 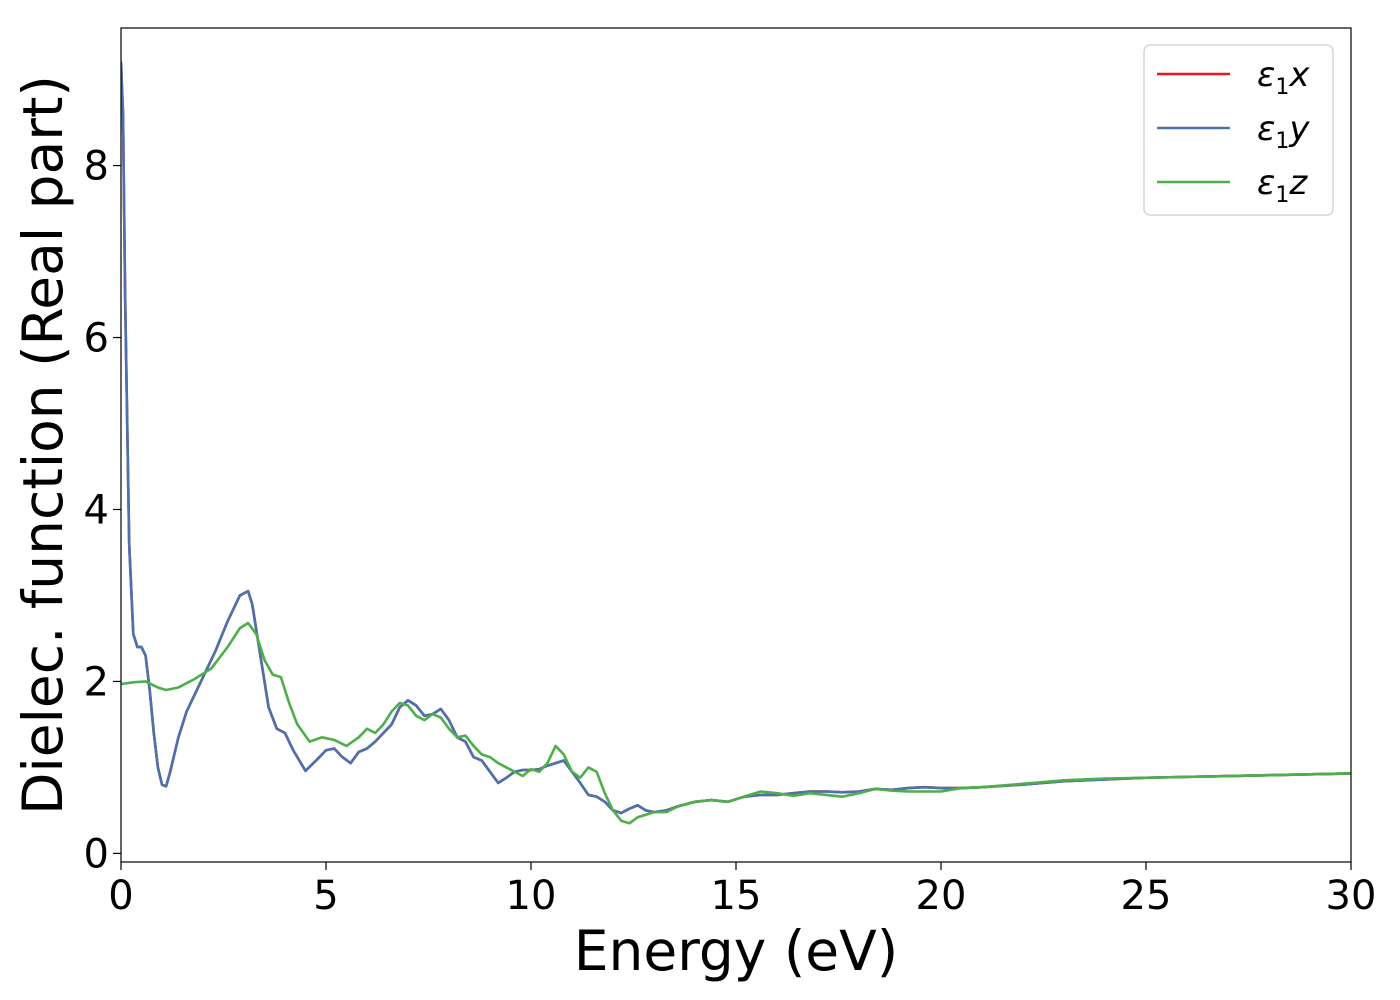 I want to click on legend: ε1x ε1y ε1z, so click(x=1238, y=130).